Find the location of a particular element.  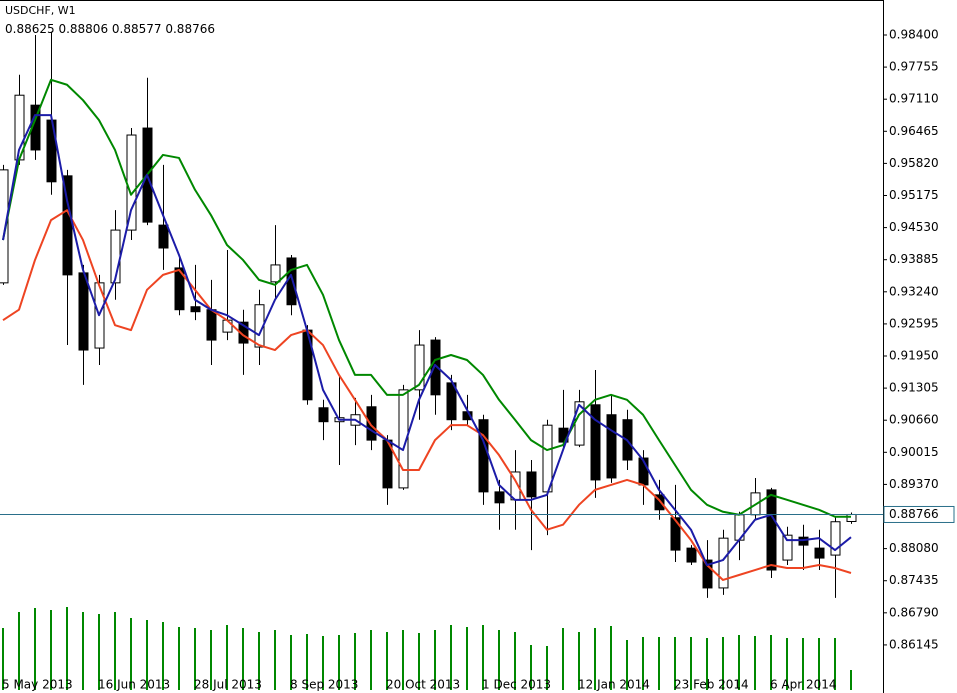

x-tick-label: 20 Oct 2013 is located at coordinates (423, 685).